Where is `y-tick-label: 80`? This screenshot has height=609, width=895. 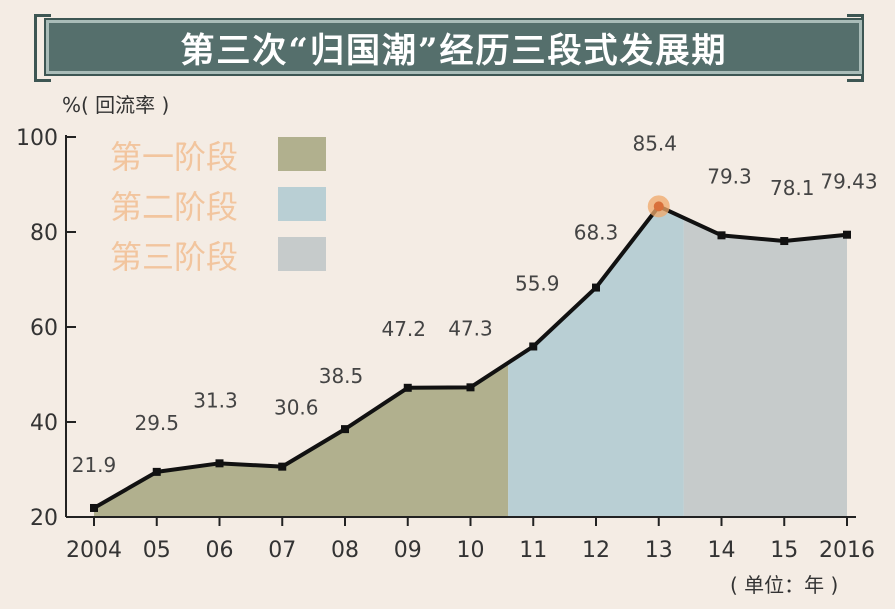
y-tick-label: 80 is located at coordinates (44, 233).